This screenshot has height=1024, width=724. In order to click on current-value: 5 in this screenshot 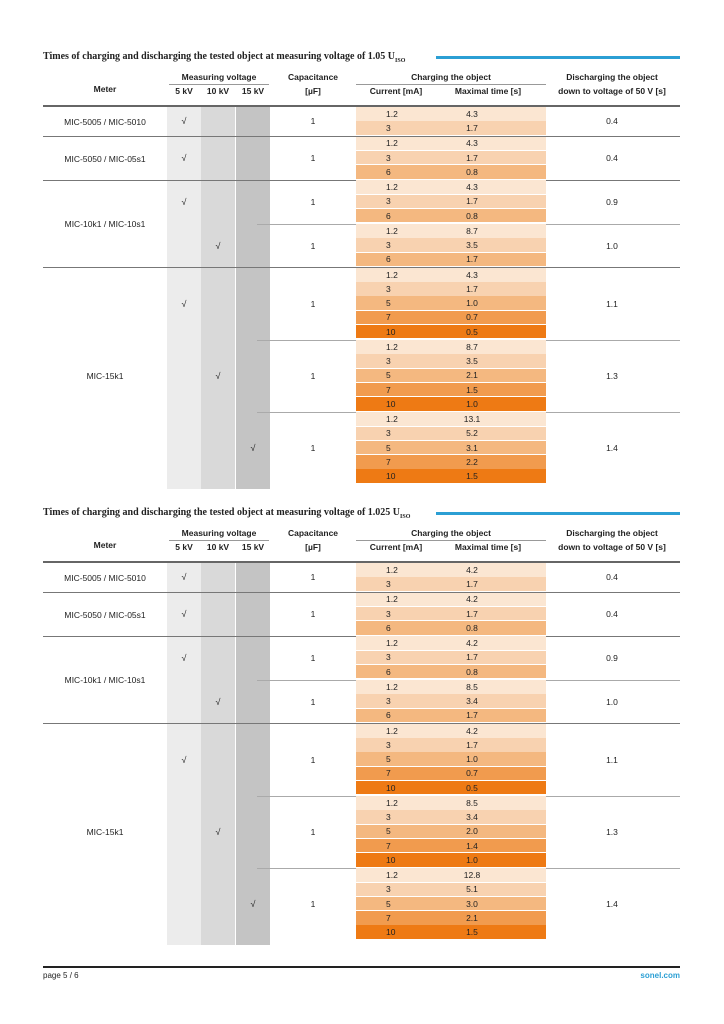, I will do `click(388, 903)`.